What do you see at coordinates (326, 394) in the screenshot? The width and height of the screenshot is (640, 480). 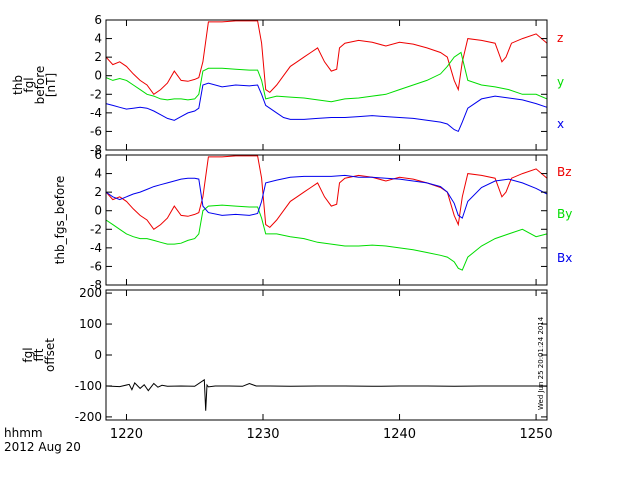 I see `series-line-offset` at bounding box center [326, 394].